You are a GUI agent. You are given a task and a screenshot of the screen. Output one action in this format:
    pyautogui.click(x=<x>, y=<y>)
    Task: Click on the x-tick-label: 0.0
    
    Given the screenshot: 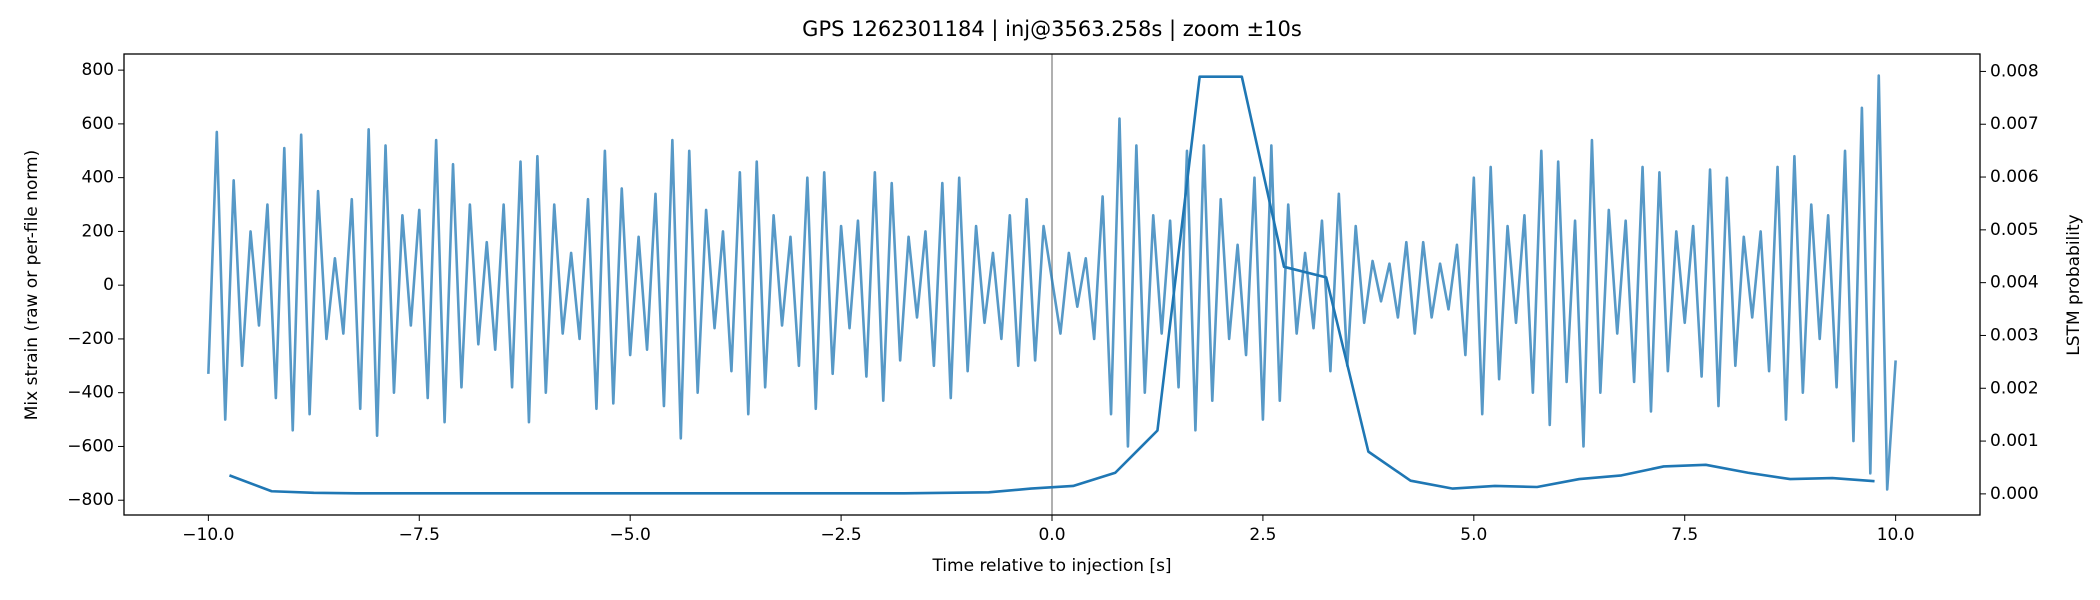 What is the action you would take?
    pyautogui.click(x=1051, y=535)
    